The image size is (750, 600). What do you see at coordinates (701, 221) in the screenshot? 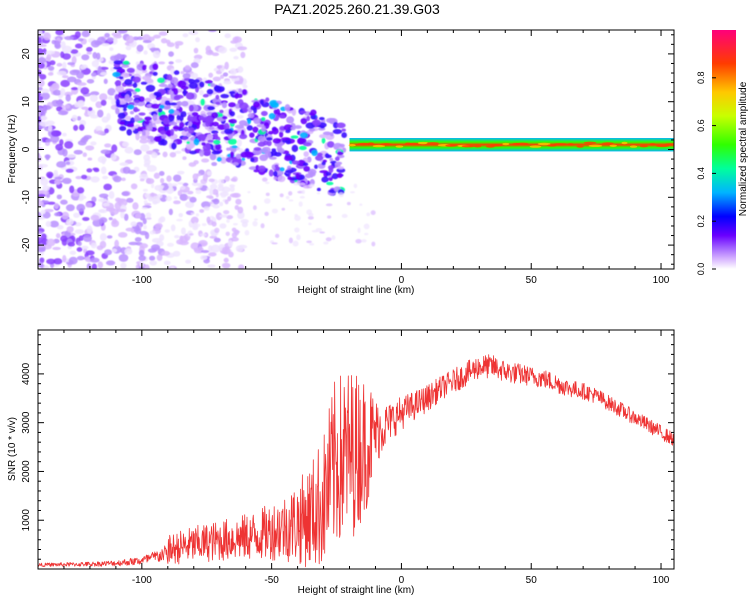
I see `colorbar-tick-label: 0.2` at bounding box center [701, 221].